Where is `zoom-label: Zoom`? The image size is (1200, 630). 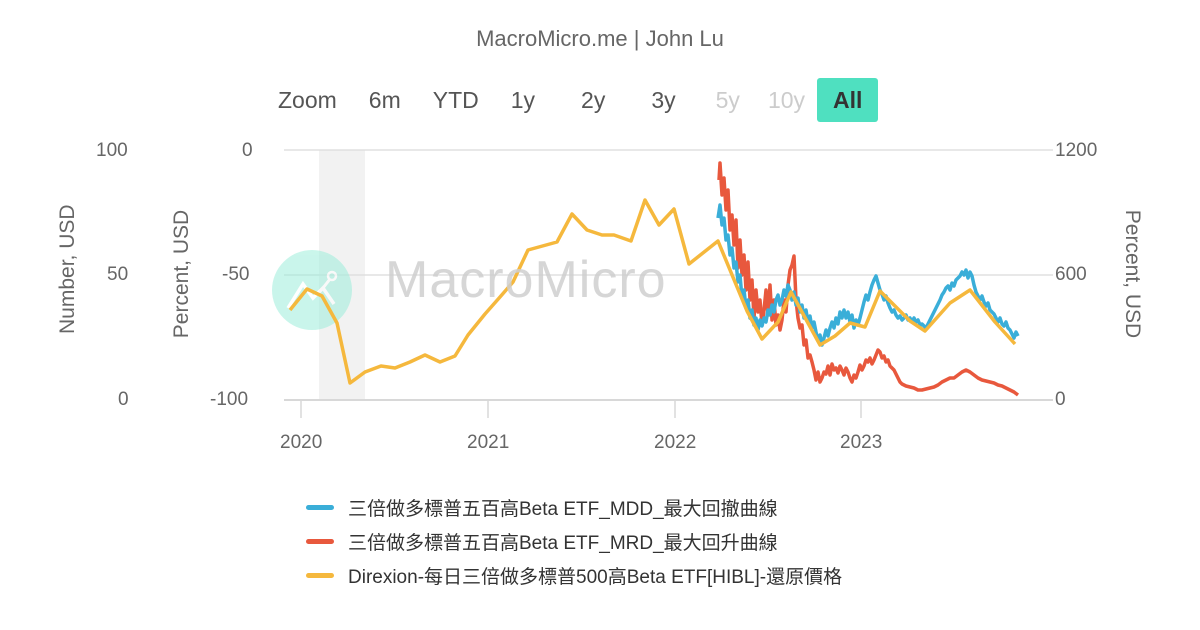
zoom-label: Zoom is located at coordinates (307, 99).